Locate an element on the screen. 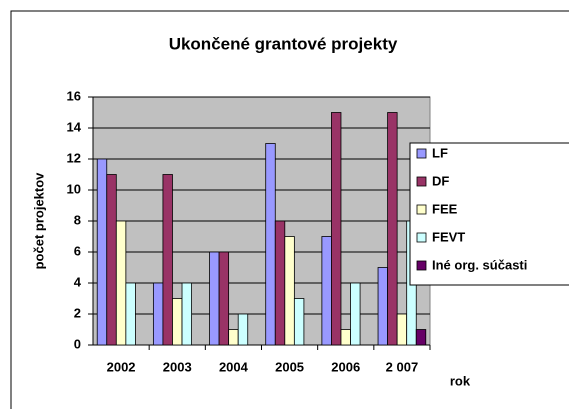  legend-label: LF is located at coordinates (440, 152).